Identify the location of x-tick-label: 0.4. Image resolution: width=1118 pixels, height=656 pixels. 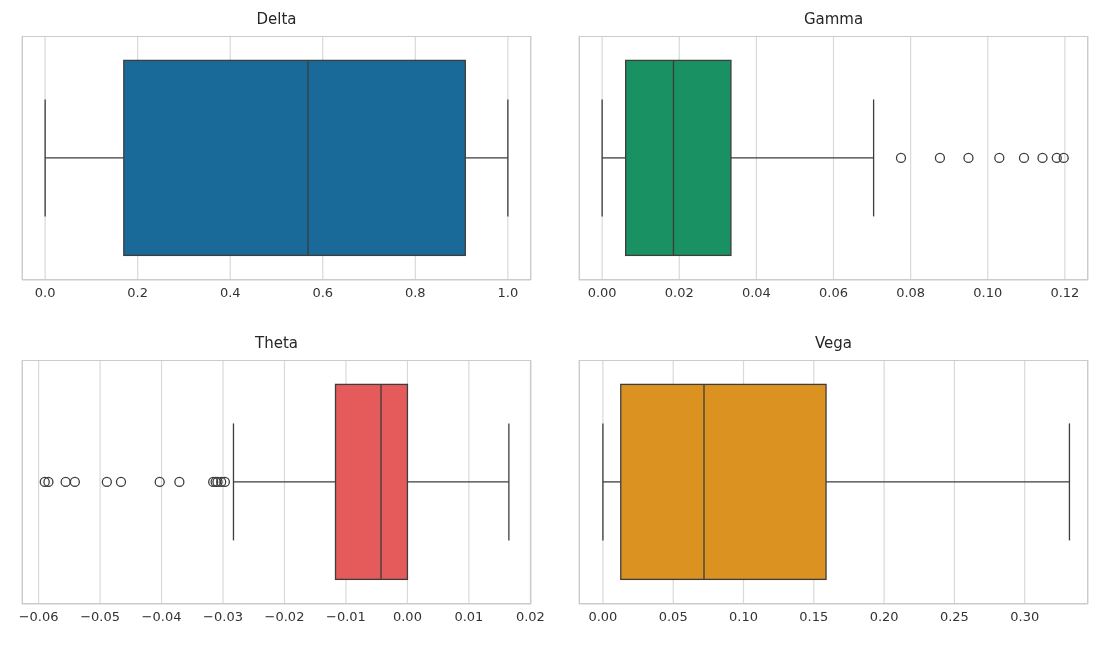
(230, 293).